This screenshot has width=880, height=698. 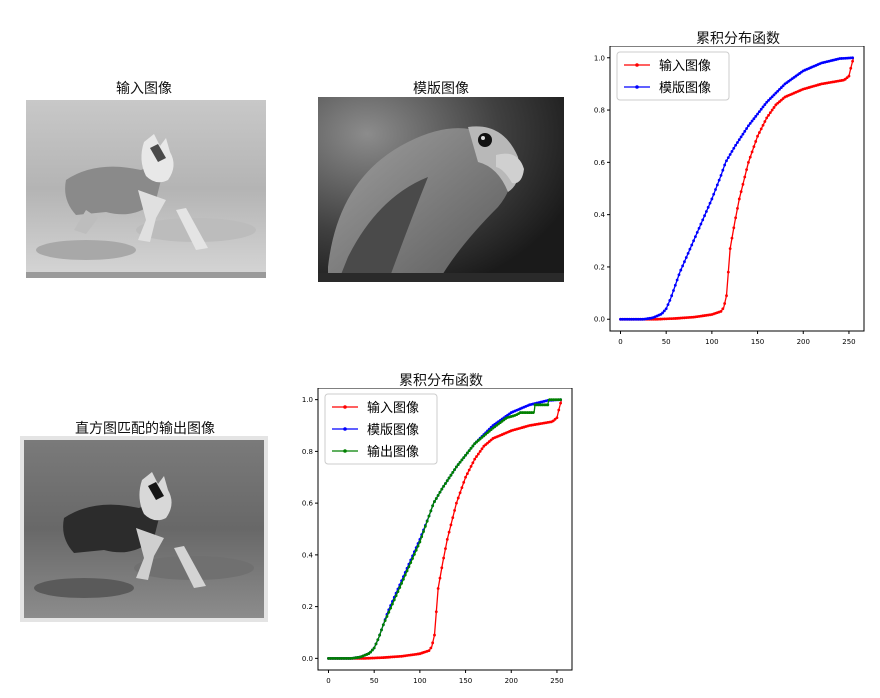 I want to click on x-tick-label: 50, so click(x=374, y=681).